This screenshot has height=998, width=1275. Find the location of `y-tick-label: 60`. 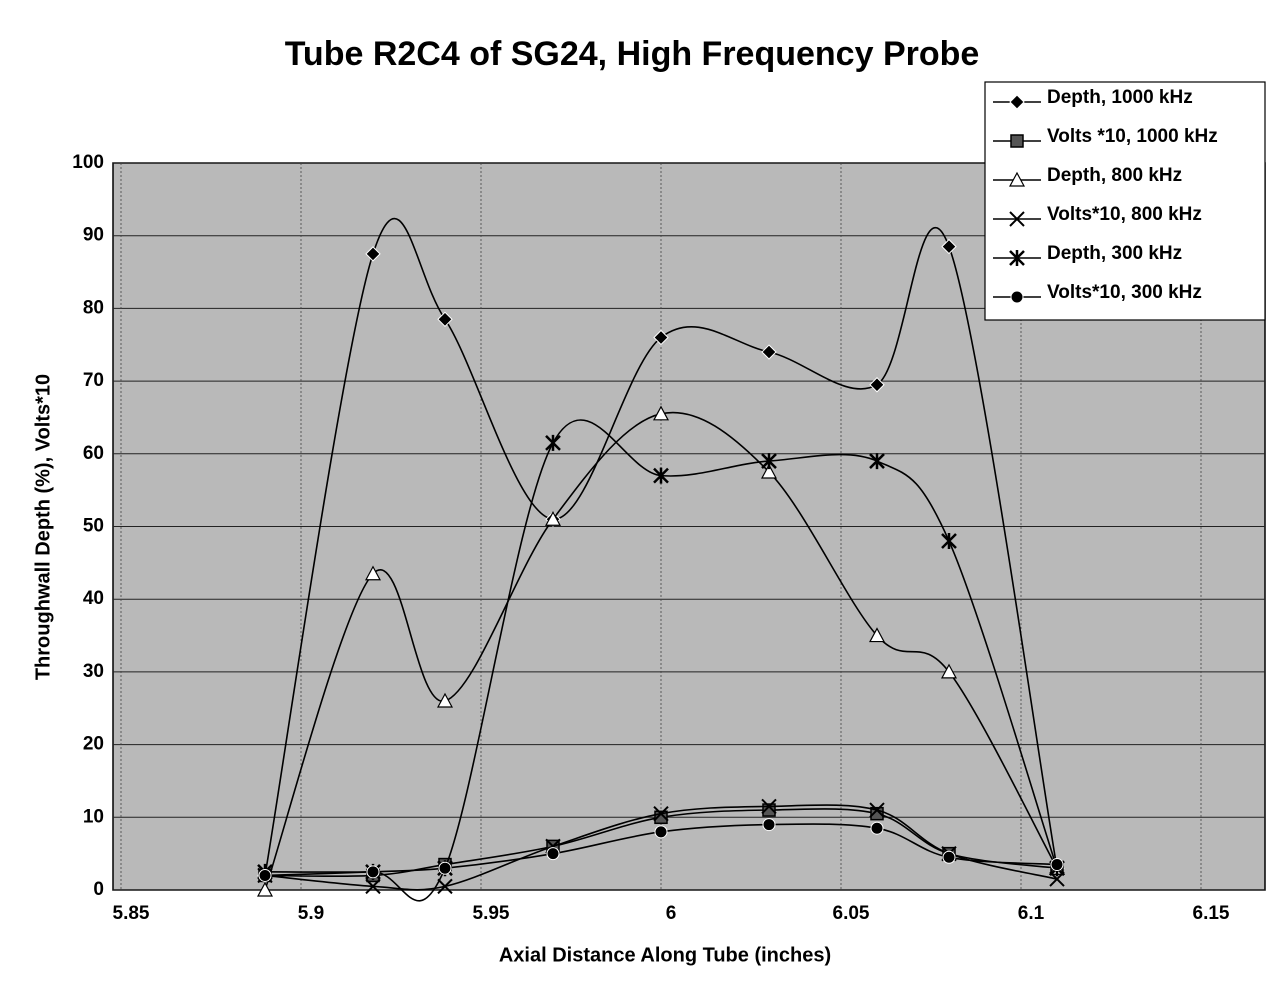

y-tick-label: 60 is located at coordinates (93, 453).